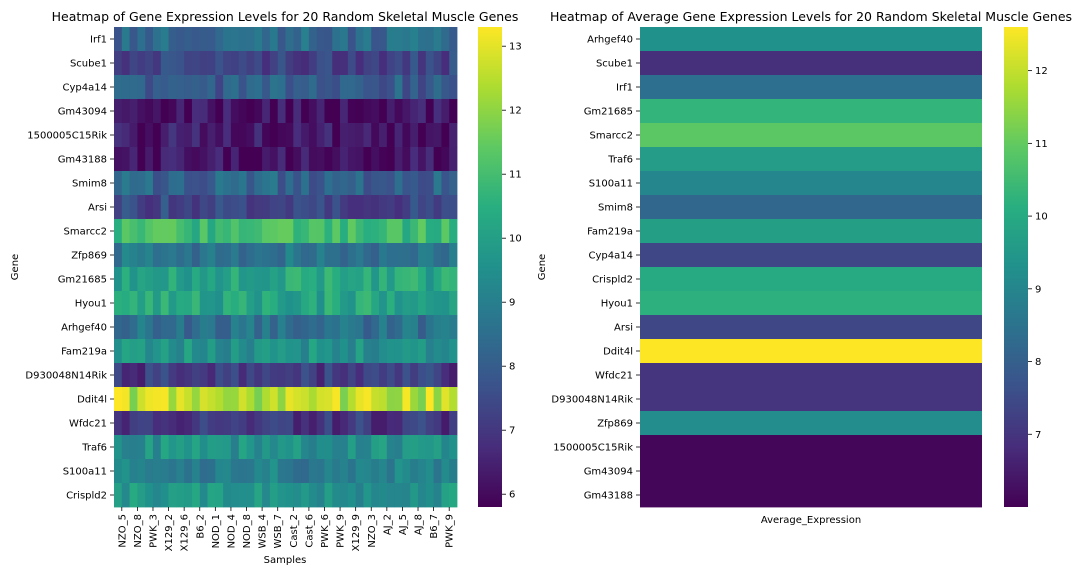  What do you see at coordinates (1041, 217) in the screenshot?
I see `colorbar-tick-label: 10` at bounding box center [1041, 217].